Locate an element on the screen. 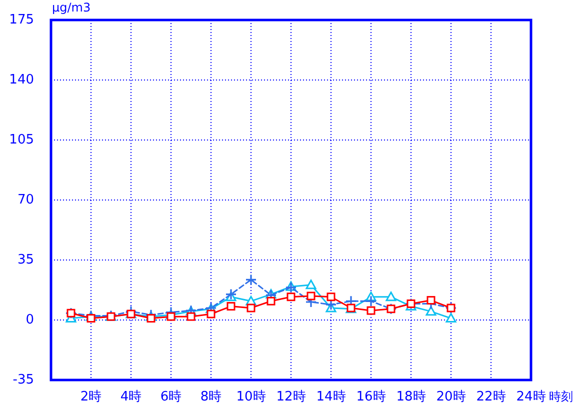 Image resolution: width=578 pixels, height=410 pixels. y-tick-label: 105 is located at coordinates (21, 140).